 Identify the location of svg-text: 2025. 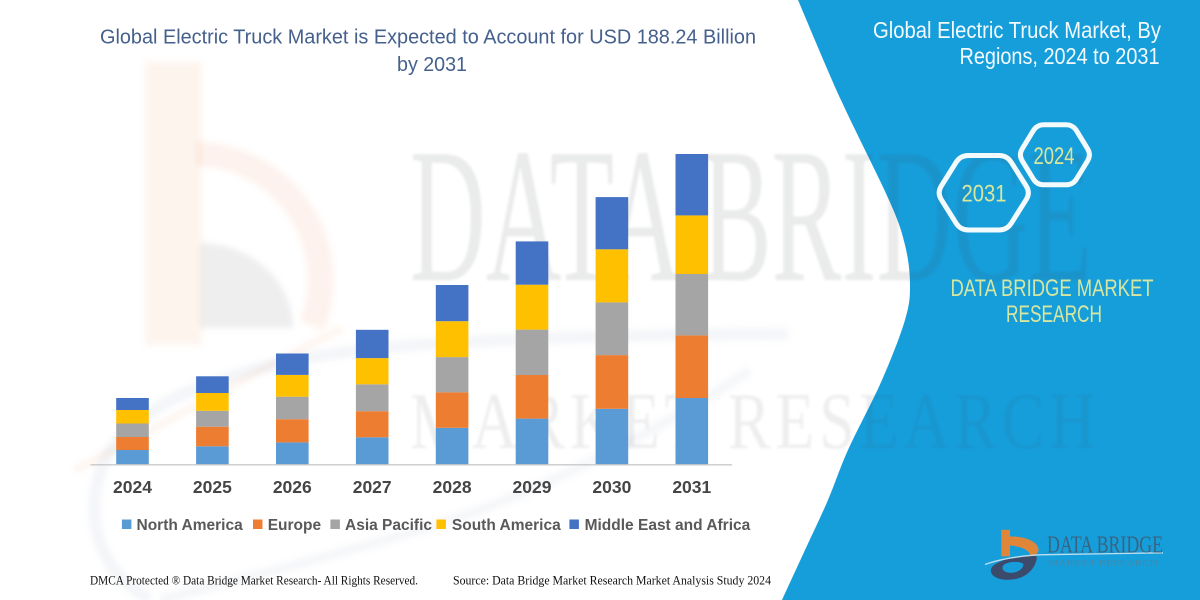
(212, 487).